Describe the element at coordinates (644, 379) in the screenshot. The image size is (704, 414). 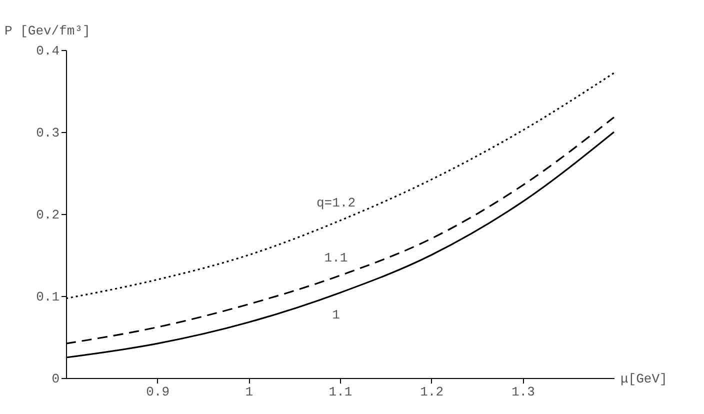
I see `x-axis-title: μ[GeV]` at that location.